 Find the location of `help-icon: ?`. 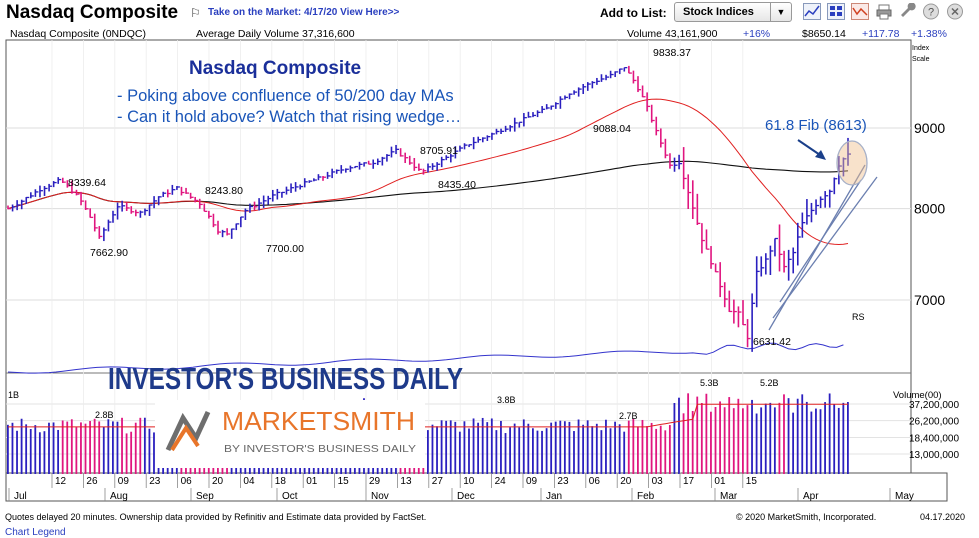

help-icon: ? is located at coordinates (931, 11).